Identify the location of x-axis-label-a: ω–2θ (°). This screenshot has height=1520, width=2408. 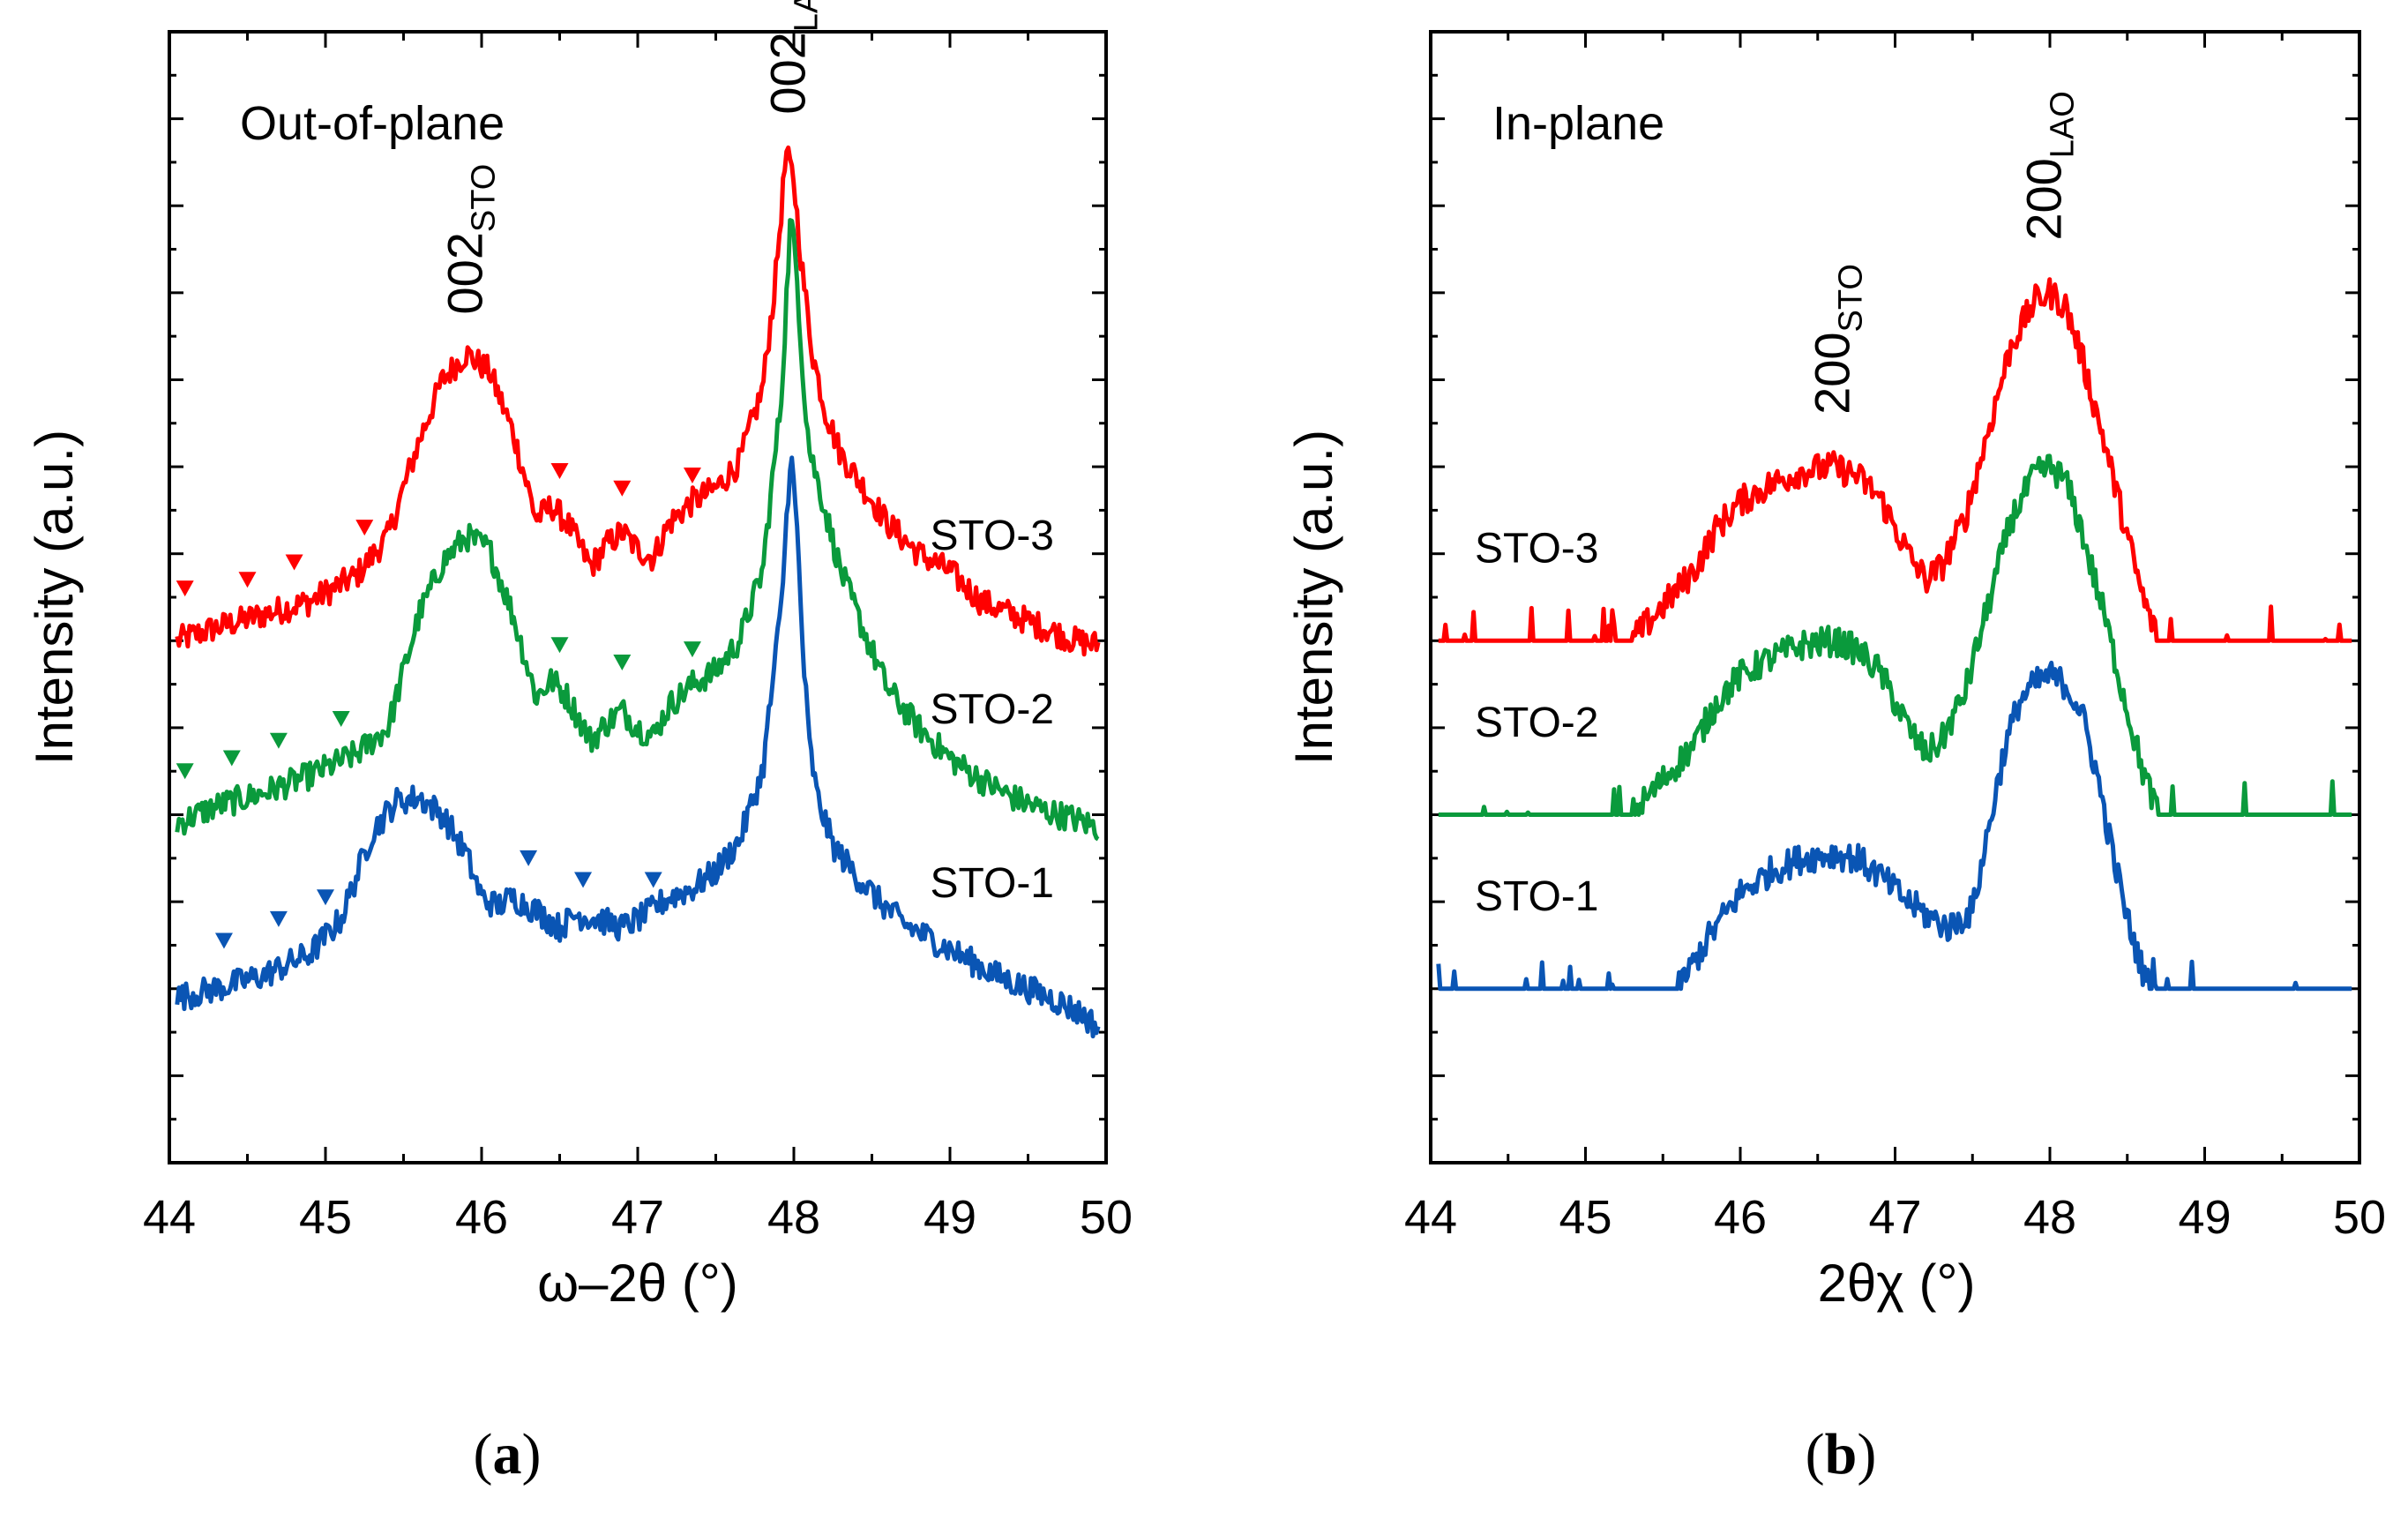
(637, 1283).